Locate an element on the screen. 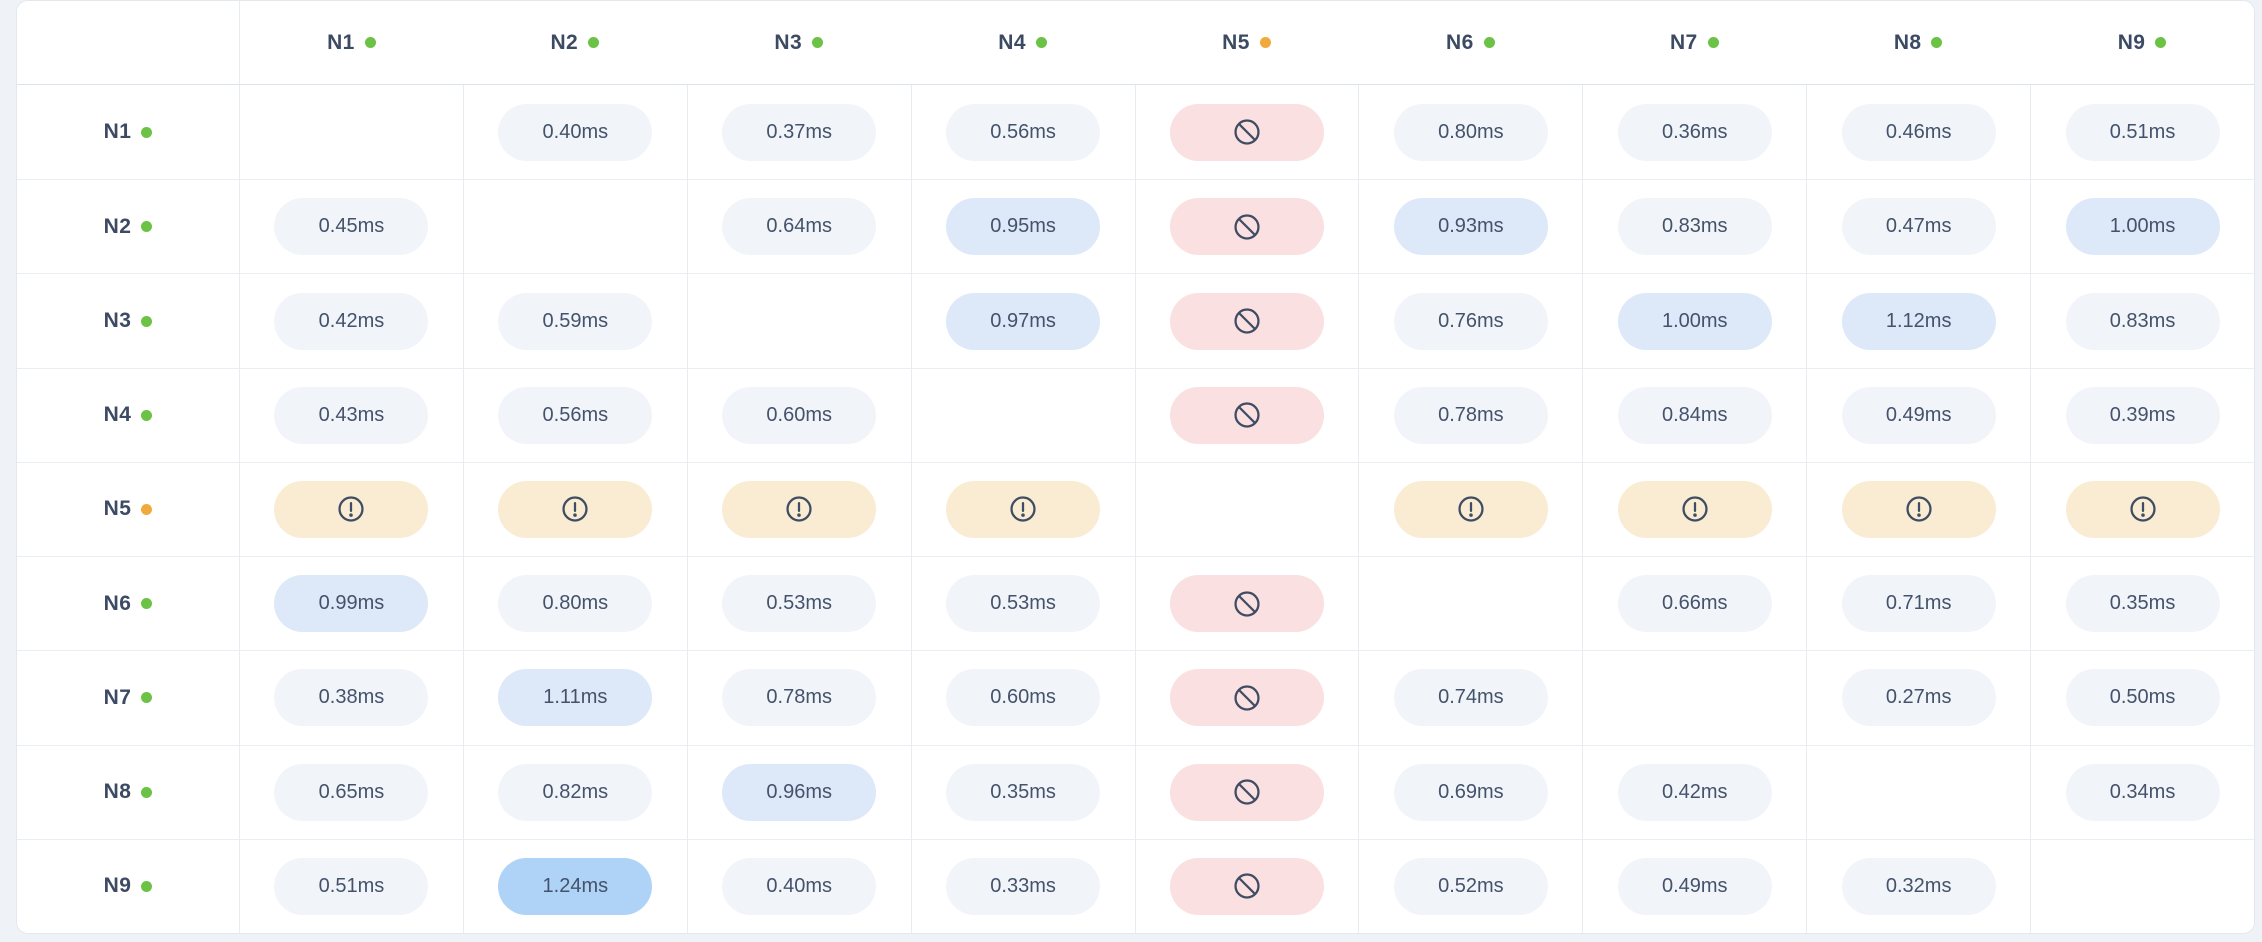 Image resolution: width=2262 pixels, height=942 pixels. latency-badge: 0.65ms is located at coordinates (351, 792).